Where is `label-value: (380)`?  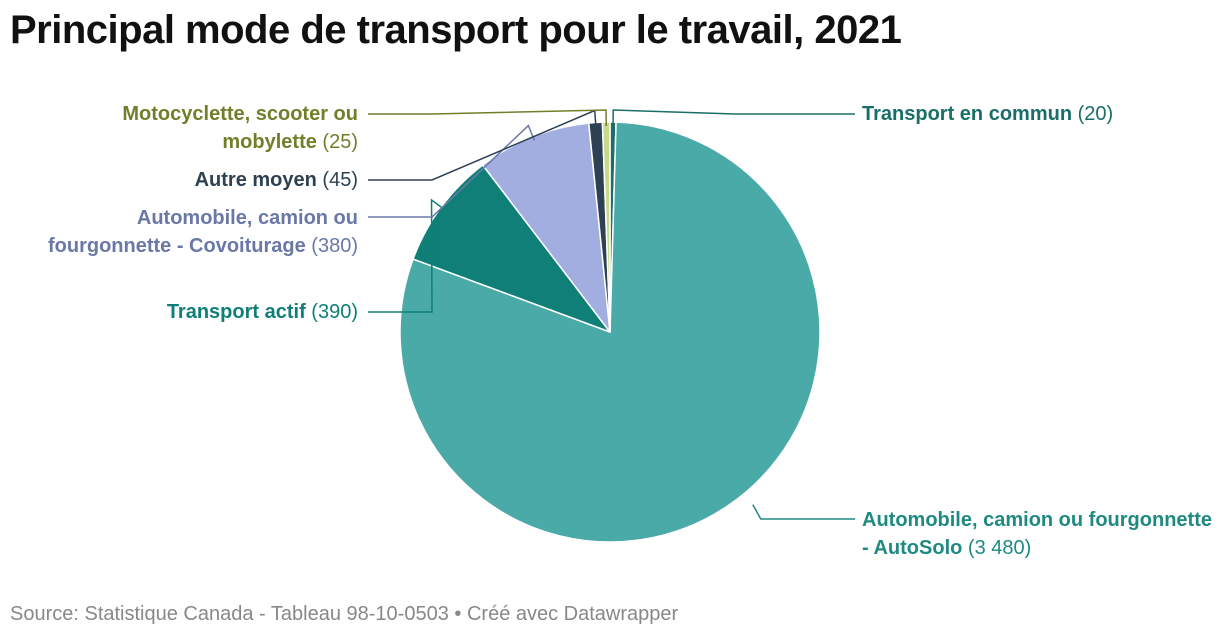
label-value: (380) is located at coordinates (334, 246).